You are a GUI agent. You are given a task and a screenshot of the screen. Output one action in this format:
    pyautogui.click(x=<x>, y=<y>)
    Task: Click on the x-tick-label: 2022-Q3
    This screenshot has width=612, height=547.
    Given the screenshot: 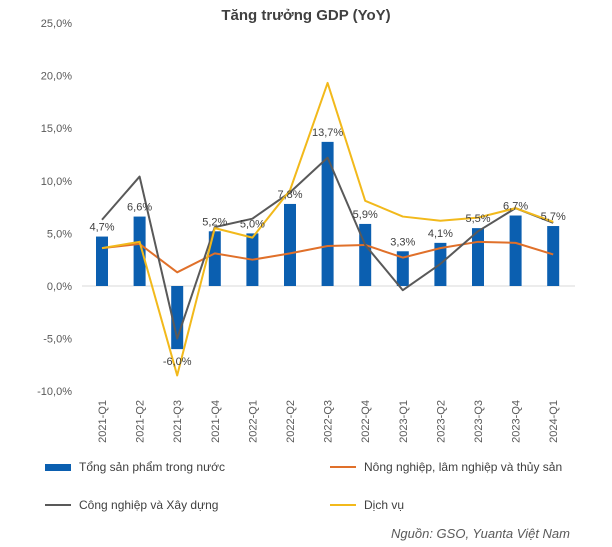 What is the action you would take?
    pyautogui.click(x=329, y=421)
    